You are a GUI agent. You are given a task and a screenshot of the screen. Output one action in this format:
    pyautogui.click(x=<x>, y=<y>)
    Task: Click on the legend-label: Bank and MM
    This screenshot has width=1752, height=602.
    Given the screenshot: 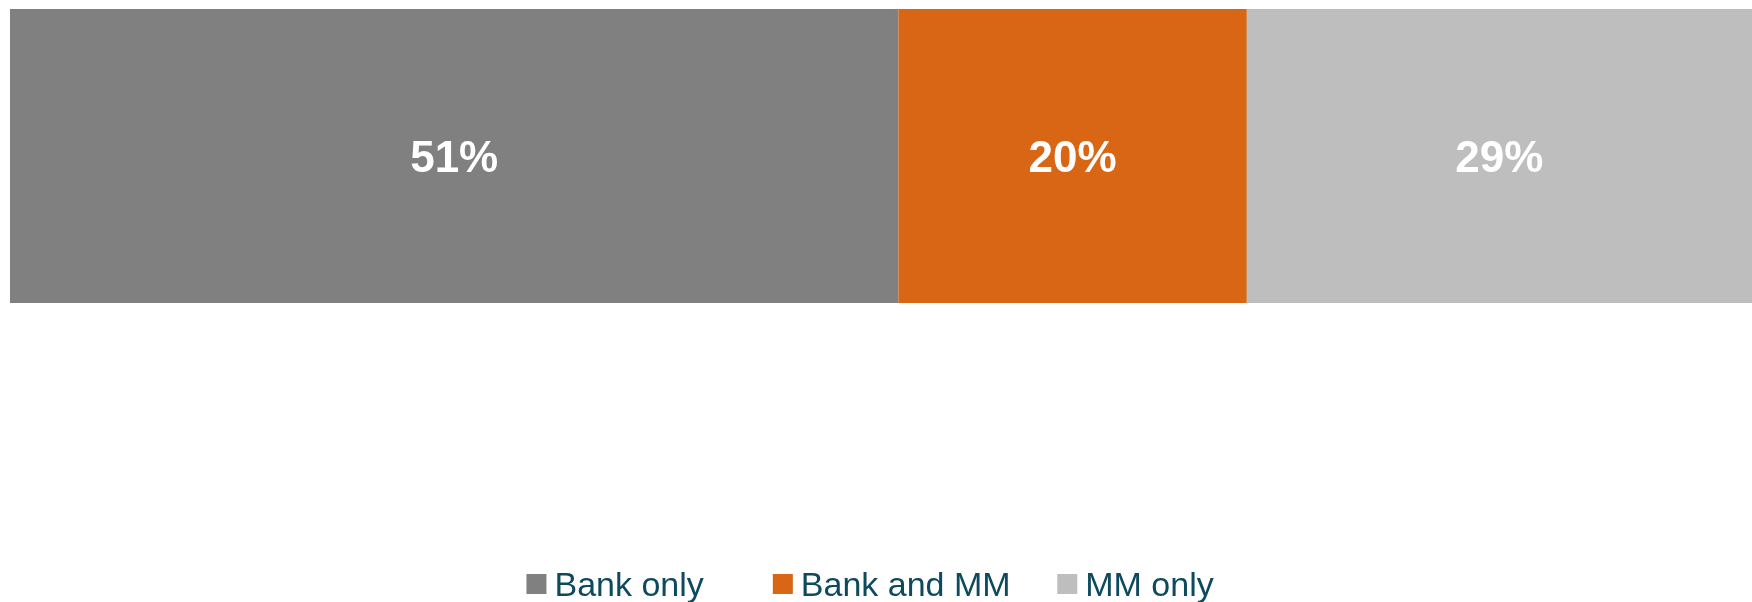 What is the action you would take?
    pyautogui.click(x=905, y=583)
    